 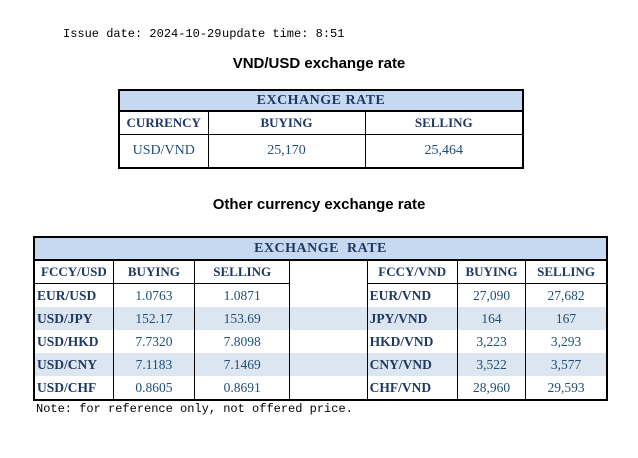 I want to click on currency-pair: USD/CNY, so click(x=73, y=364).